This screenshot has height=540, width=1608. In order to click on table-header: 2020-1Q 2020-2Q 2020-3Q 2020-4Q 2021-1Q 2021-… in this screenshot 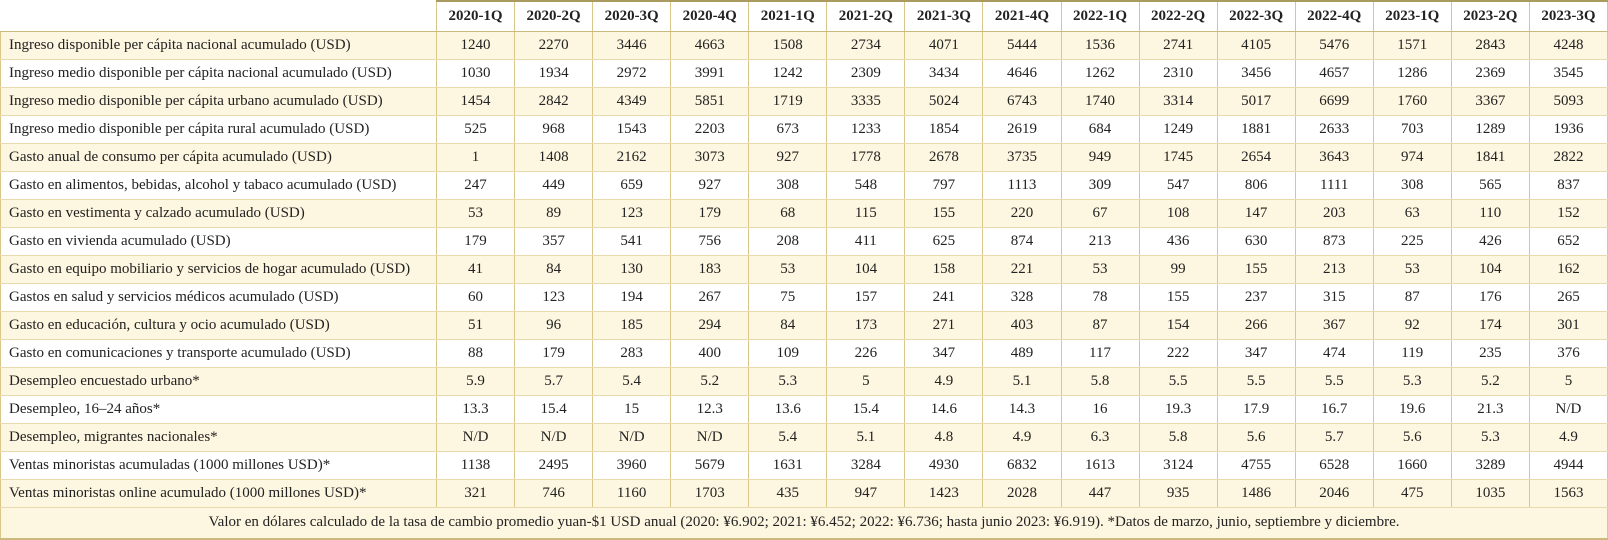, I will do `click(804, 16)`.